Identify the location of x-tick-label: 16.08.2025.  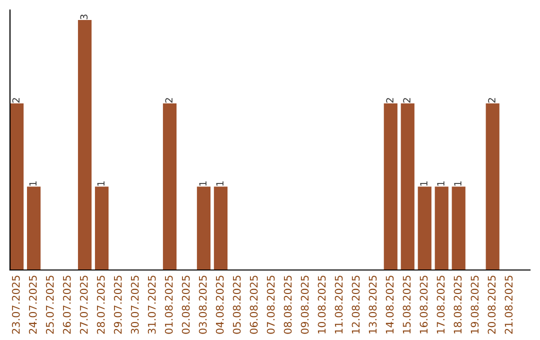
(424, 305).